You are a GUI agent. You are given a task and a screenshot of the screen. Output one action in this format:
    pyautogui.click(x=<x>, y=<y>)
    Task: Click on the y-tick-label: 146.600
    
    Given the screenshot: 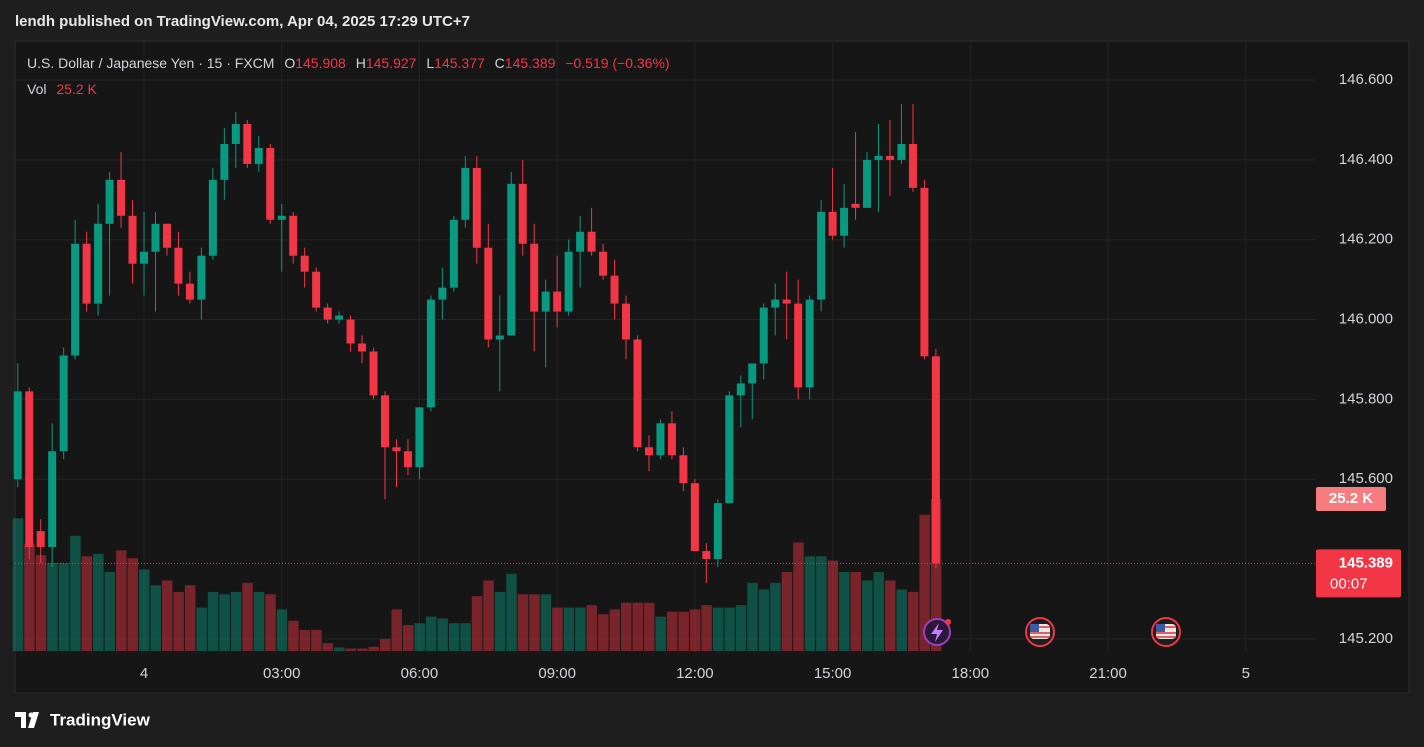 What is the action you would take?
    pyautogui.click(x=1366, y=79)
    